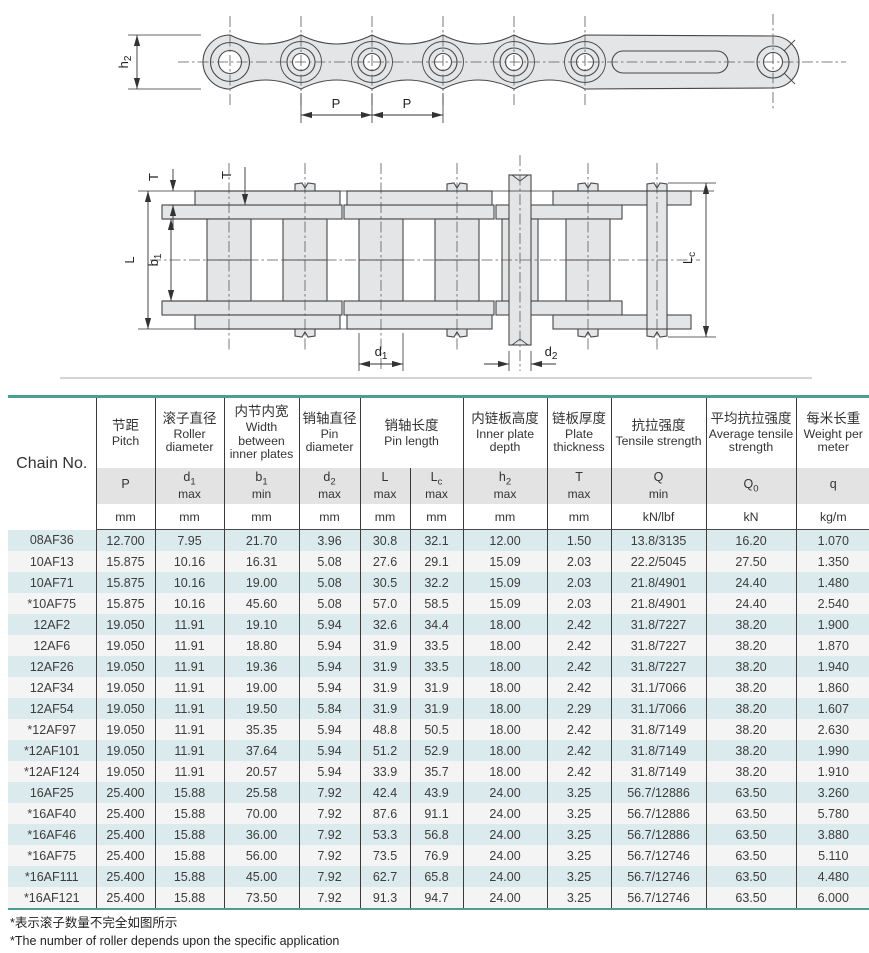  Describe the element at coordinates (658, 432) in the screenshot. I see `column-header: 抗拉强度 Tensile strength` at that location.